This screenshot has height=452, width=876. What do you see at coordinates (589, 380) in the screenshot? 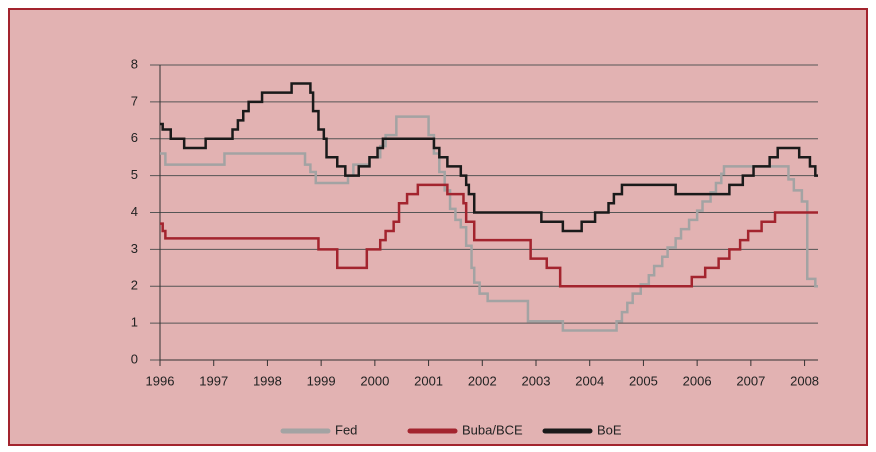
I see `x-tick-label: 2004` at bounding box center [589, 380].